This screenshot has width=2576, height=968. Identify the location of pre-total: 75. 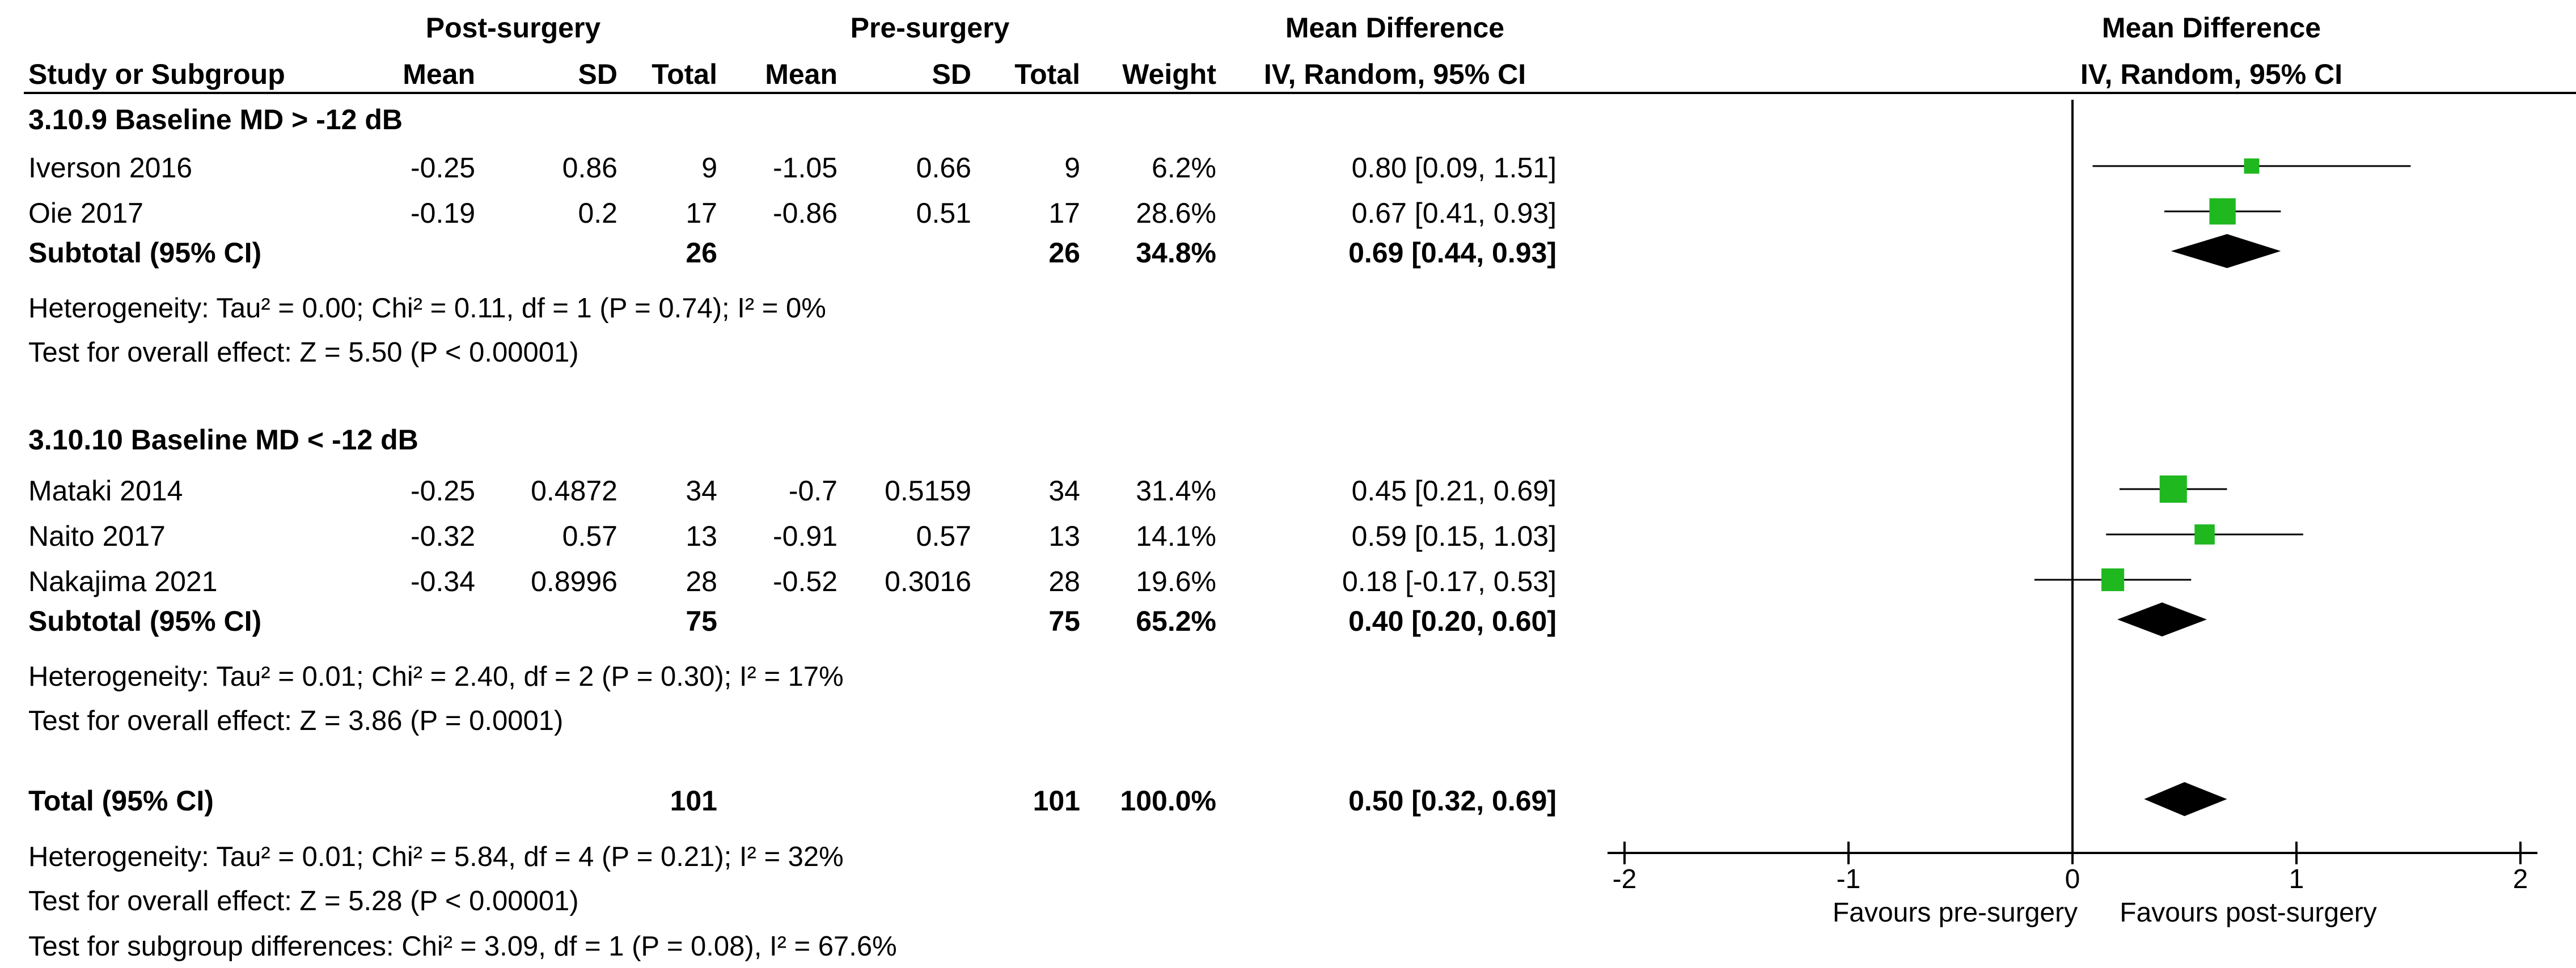
(1064, 621).